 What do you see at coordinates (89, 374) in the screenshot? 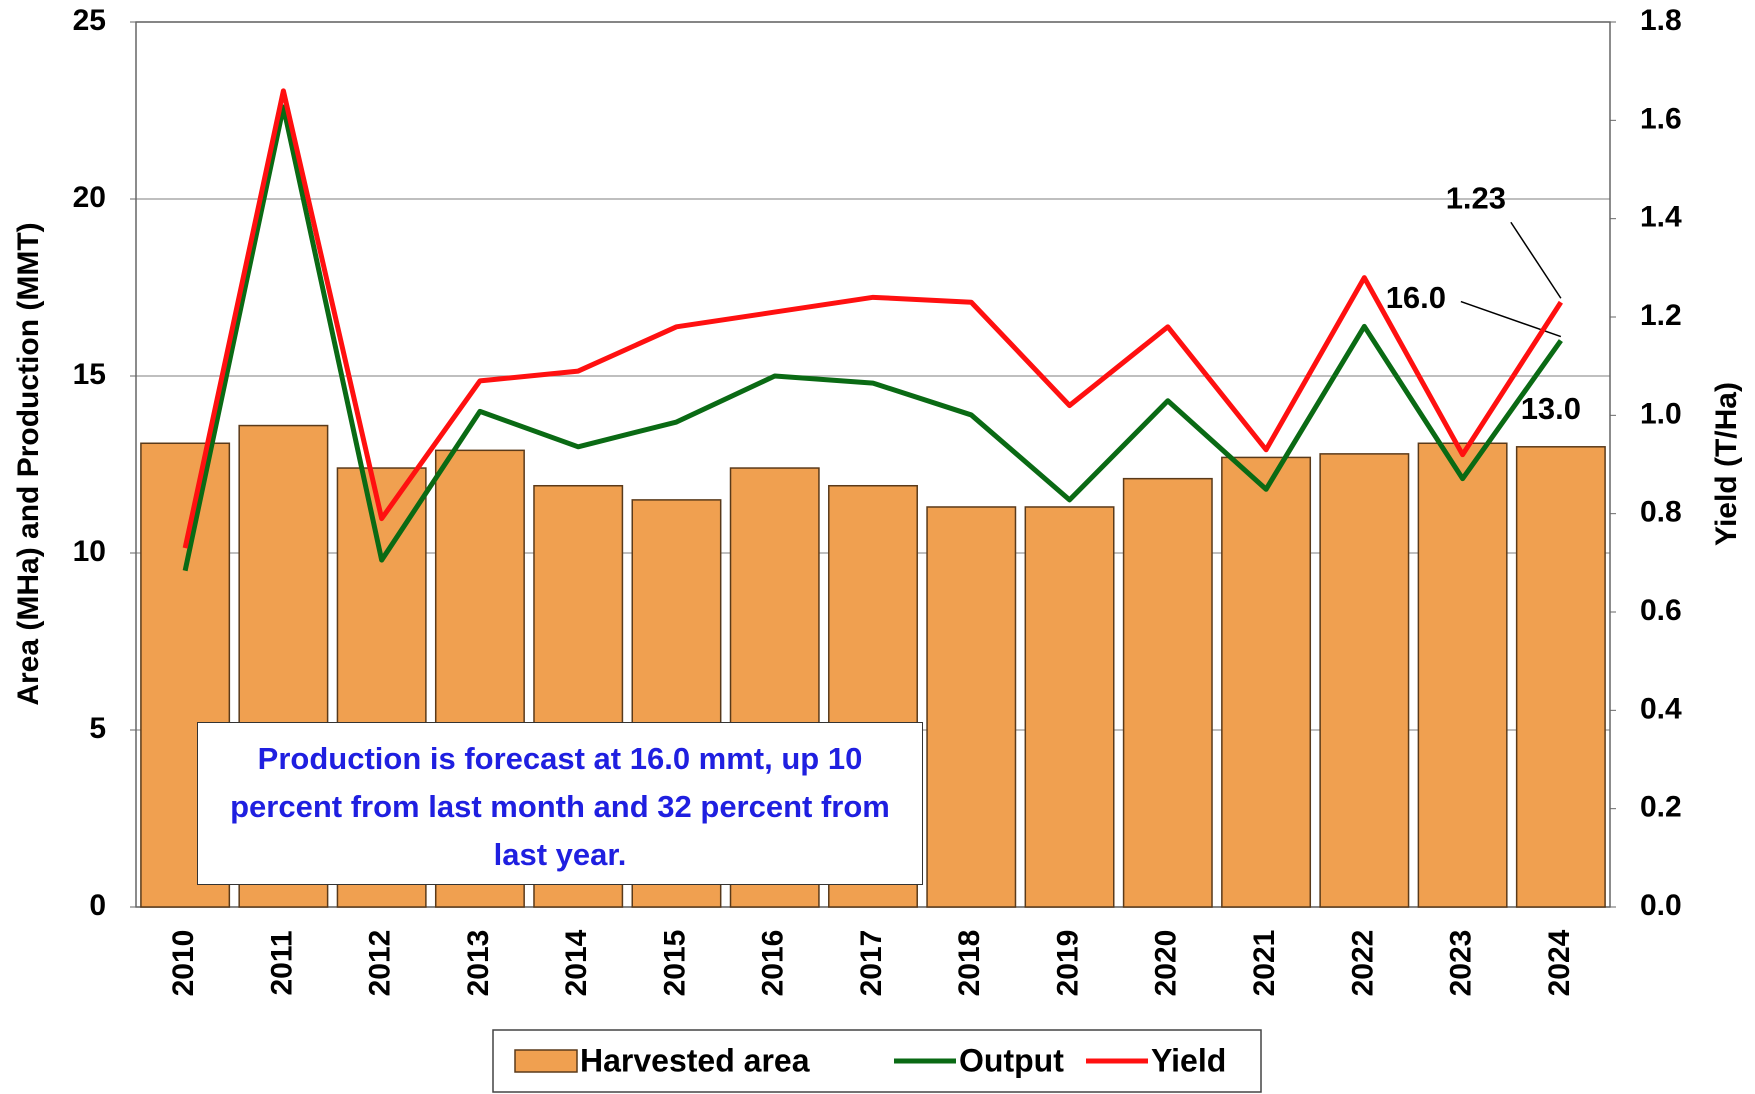
I see `y-tick-label: 15` at bounding box center [89, 374].